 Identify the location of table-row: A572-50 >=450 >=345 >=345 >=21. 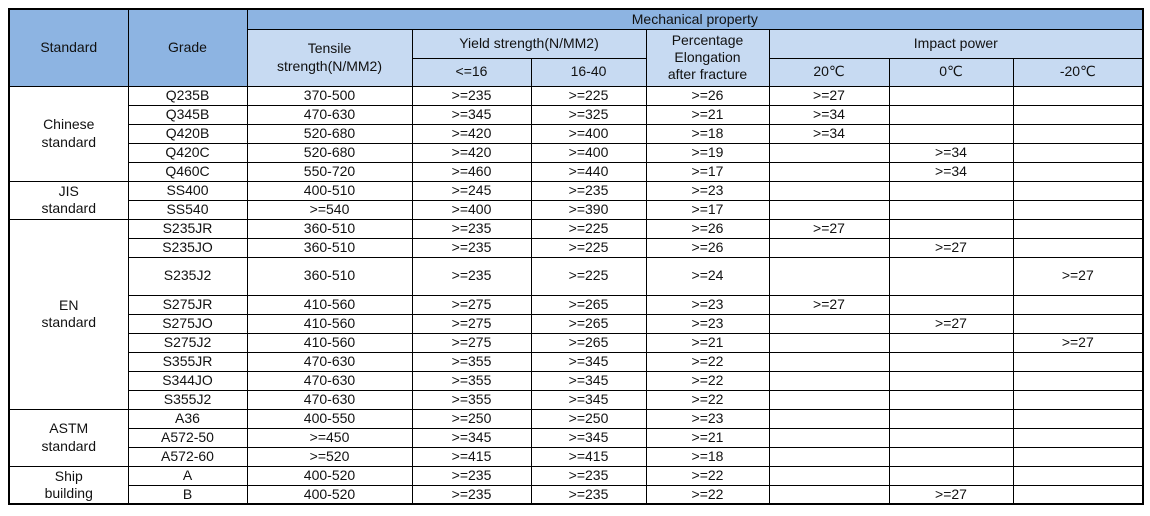
(576, 437).